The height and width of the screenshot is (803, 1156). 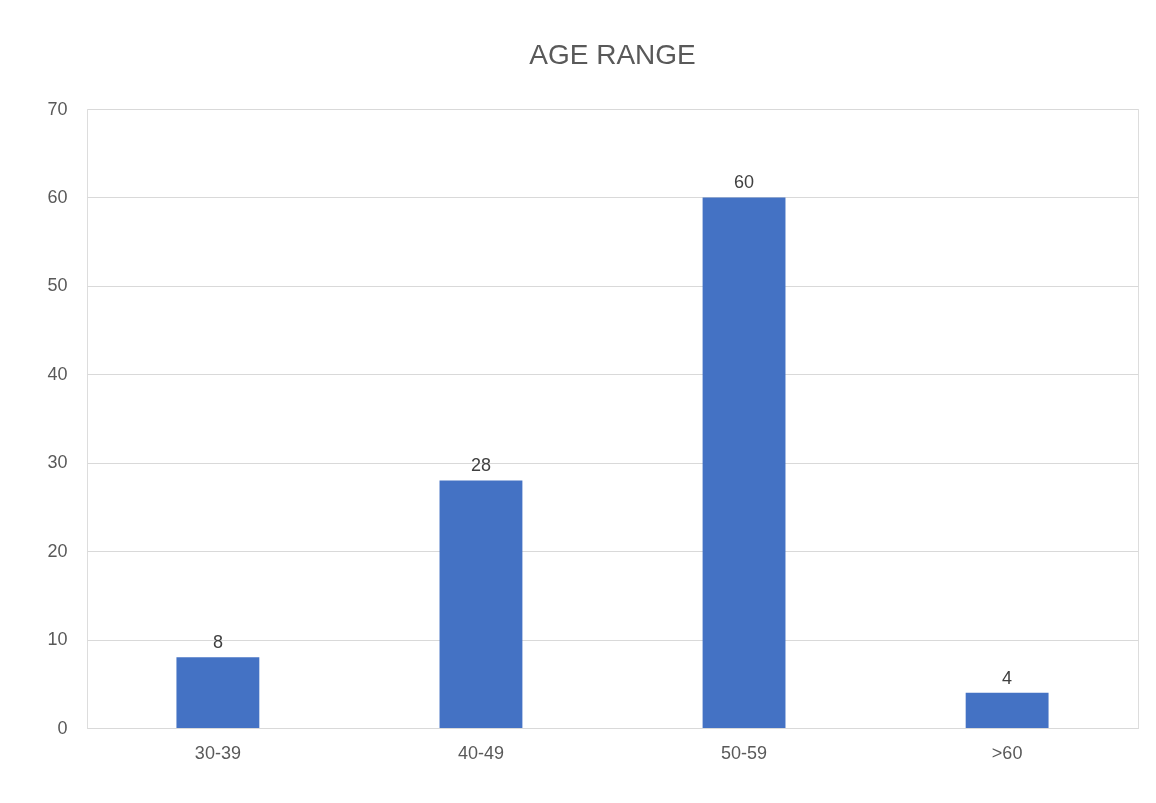 What do you see at coordinates (217, 642) in the screenshot?
I see `data-label: 8` at bounding box center [217, 642].